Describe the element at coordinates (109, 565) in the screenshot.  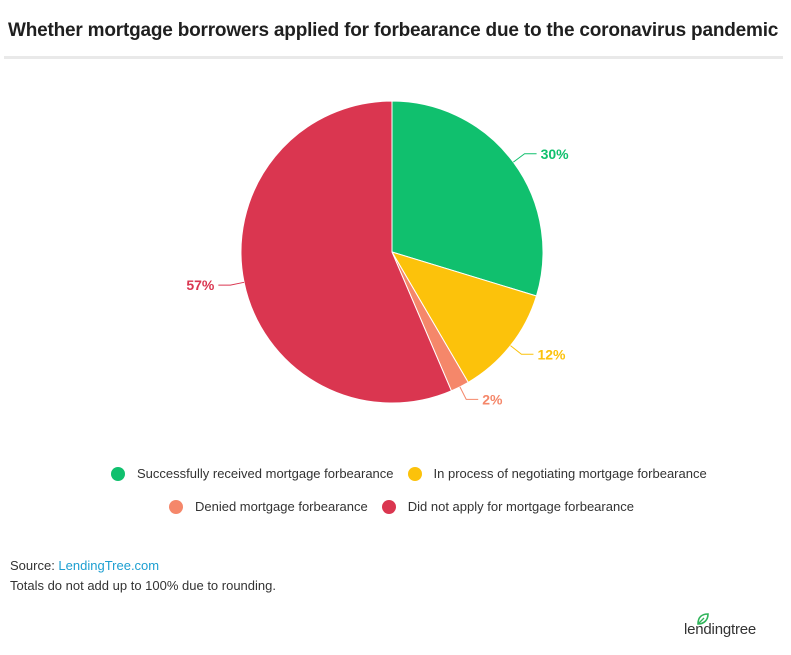
I see `source-link: LendingTree.com` at that location.